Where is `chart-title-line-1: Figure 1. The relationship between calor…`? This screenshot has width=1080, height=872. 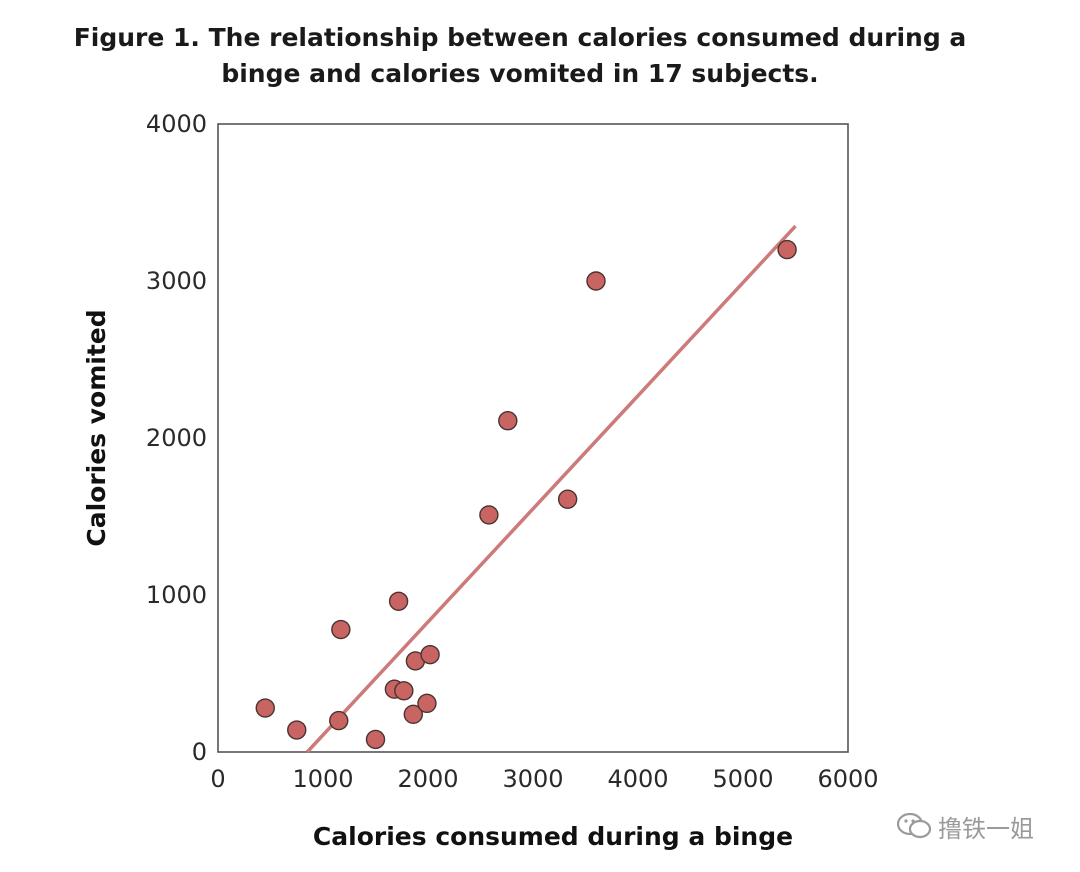 chart-title-line-1: Figure 1. The relationship between calor… is located at coordinates (520, 37).